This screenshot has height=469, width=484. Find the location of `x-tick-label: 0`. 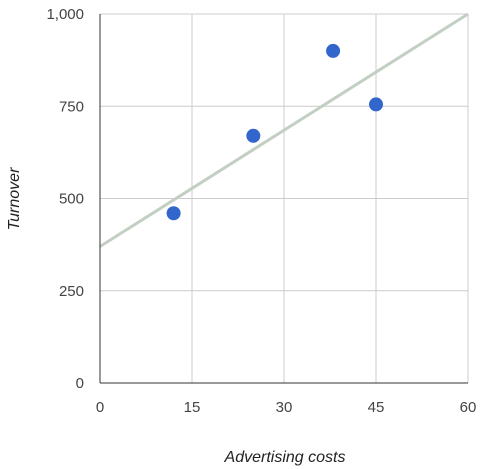

x-tick-label: 0 is located at coordinates (100, 407).